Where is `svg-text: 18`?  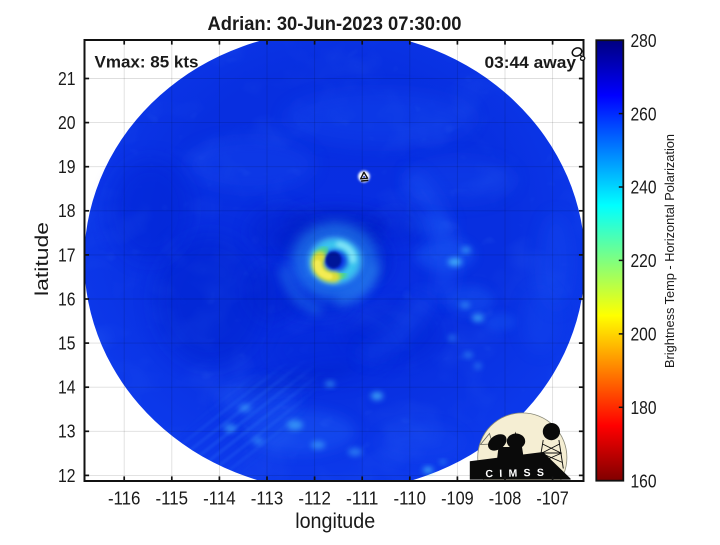
svg-text: 18 is located at coordinates (67, 210).